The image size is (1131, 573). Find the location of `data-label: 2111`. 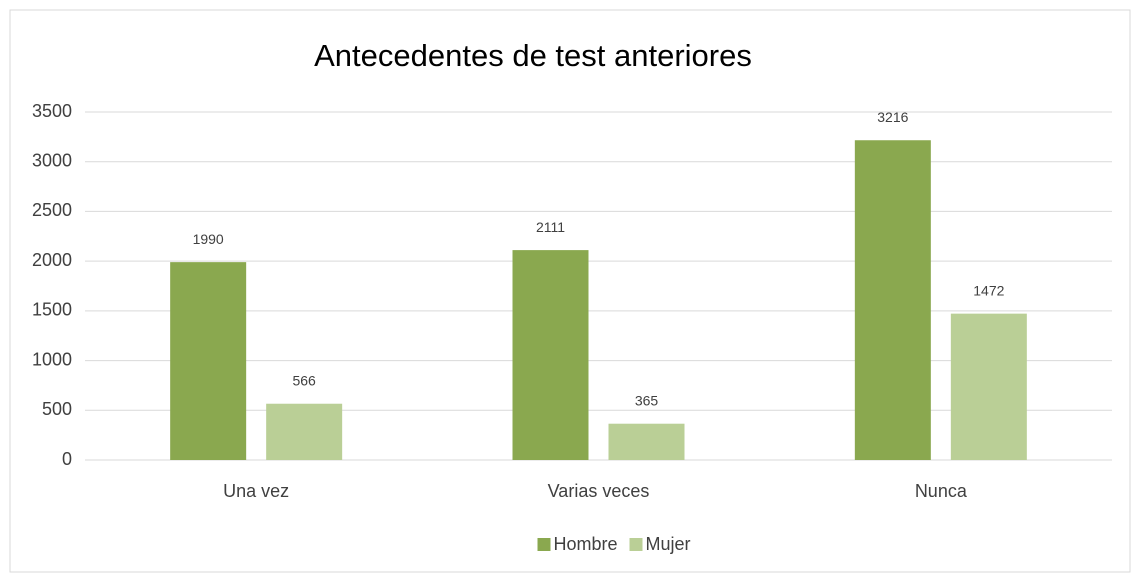

data-label: 2111 is located at coordinates (550, 227).